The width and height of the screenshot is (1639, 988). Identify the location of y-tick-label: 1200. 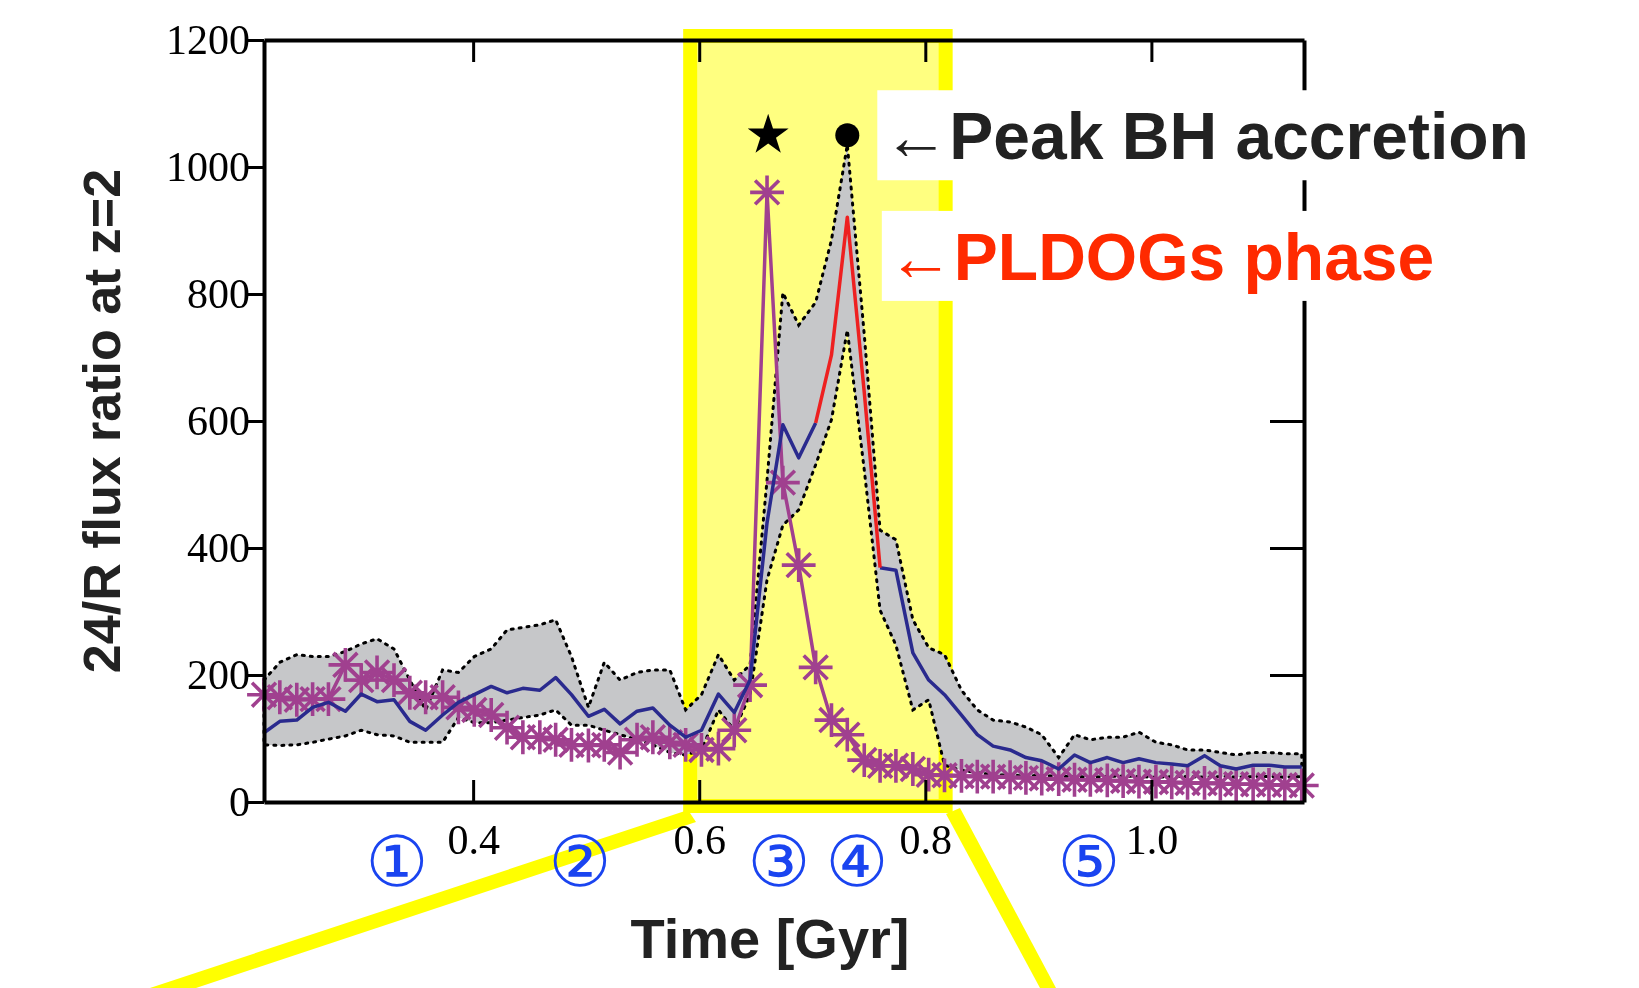
(208, 39).